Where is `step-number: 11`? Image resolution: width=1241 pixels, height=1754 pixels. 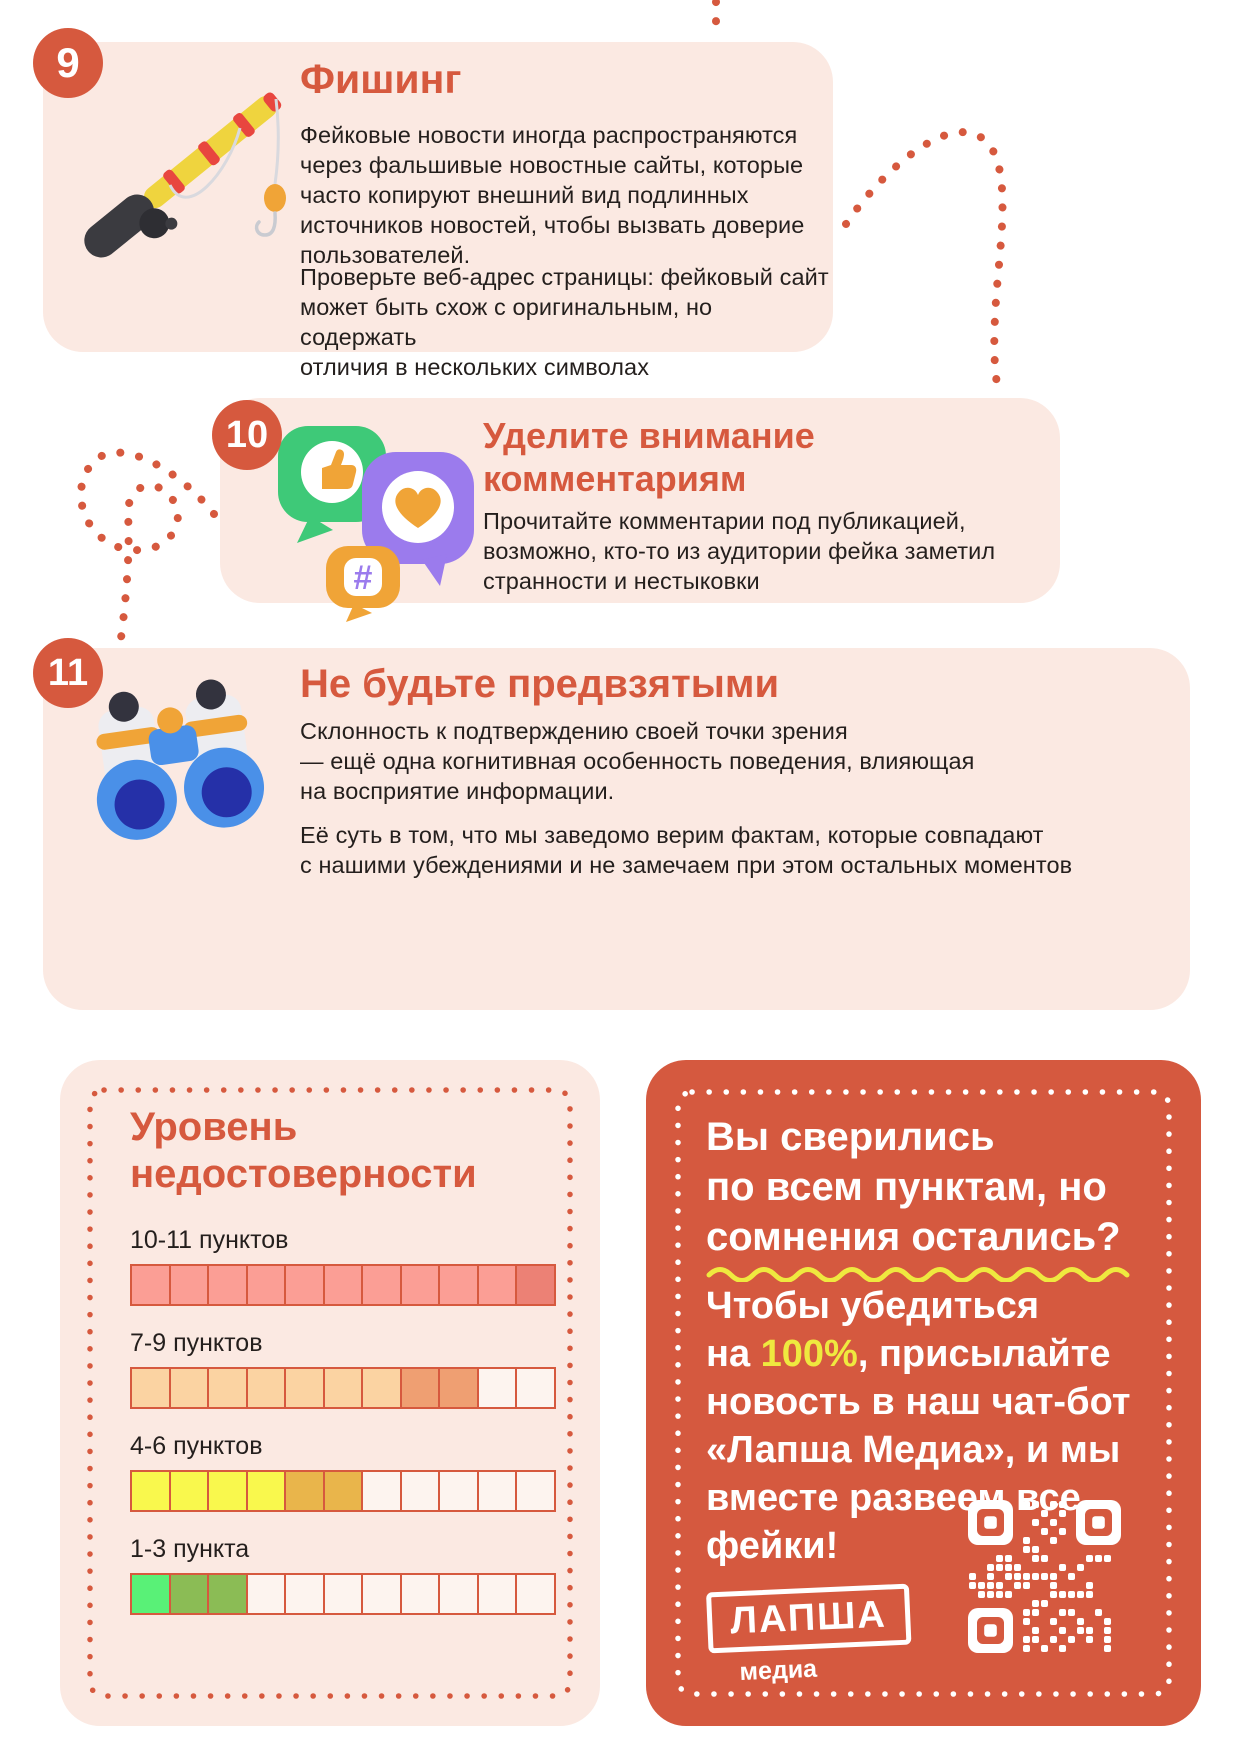 step-number: 11 is located at coordinates (68, 672).